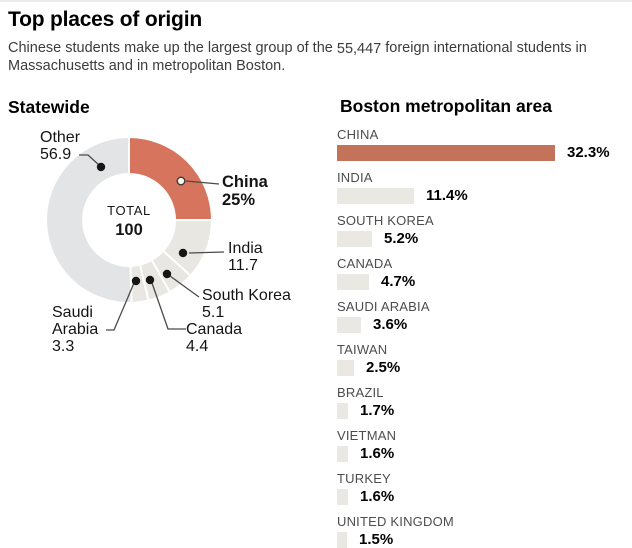 This screenshot has width=632, height=548. Describe the element at coordinates (89, 160) in the screenshot. I see `callout-line-other` at that location.